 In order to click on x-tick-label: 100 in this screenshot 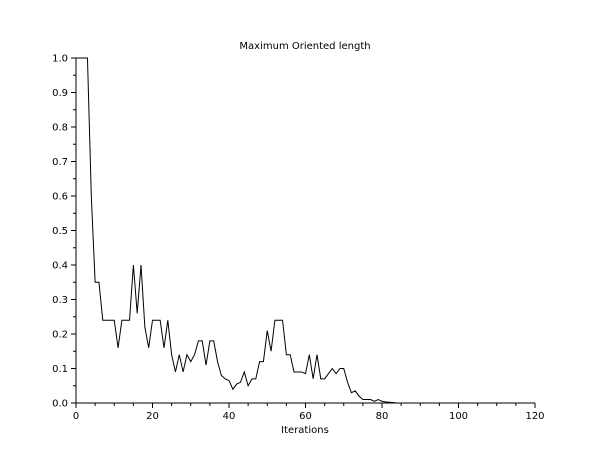, I will do `click(458, 416)`.